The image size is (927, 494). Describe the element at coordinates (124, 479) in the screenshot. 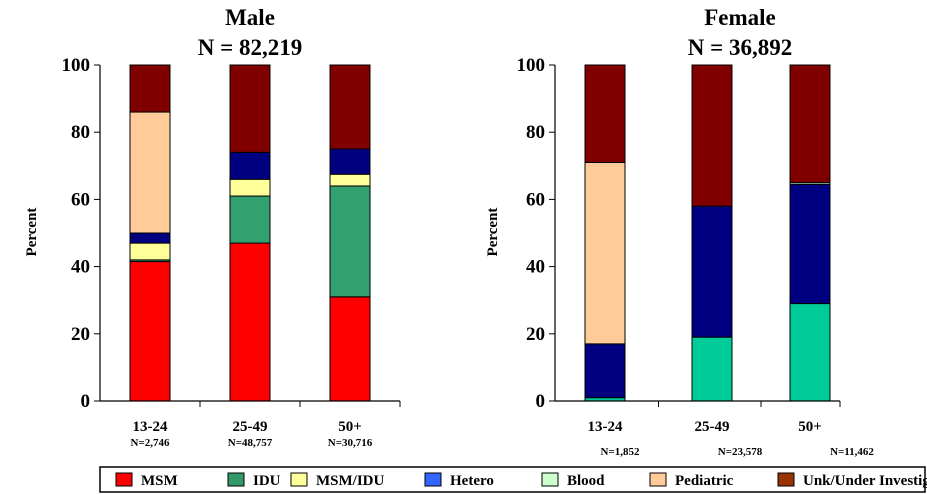

I see `legend-swatch-msm` at that location.